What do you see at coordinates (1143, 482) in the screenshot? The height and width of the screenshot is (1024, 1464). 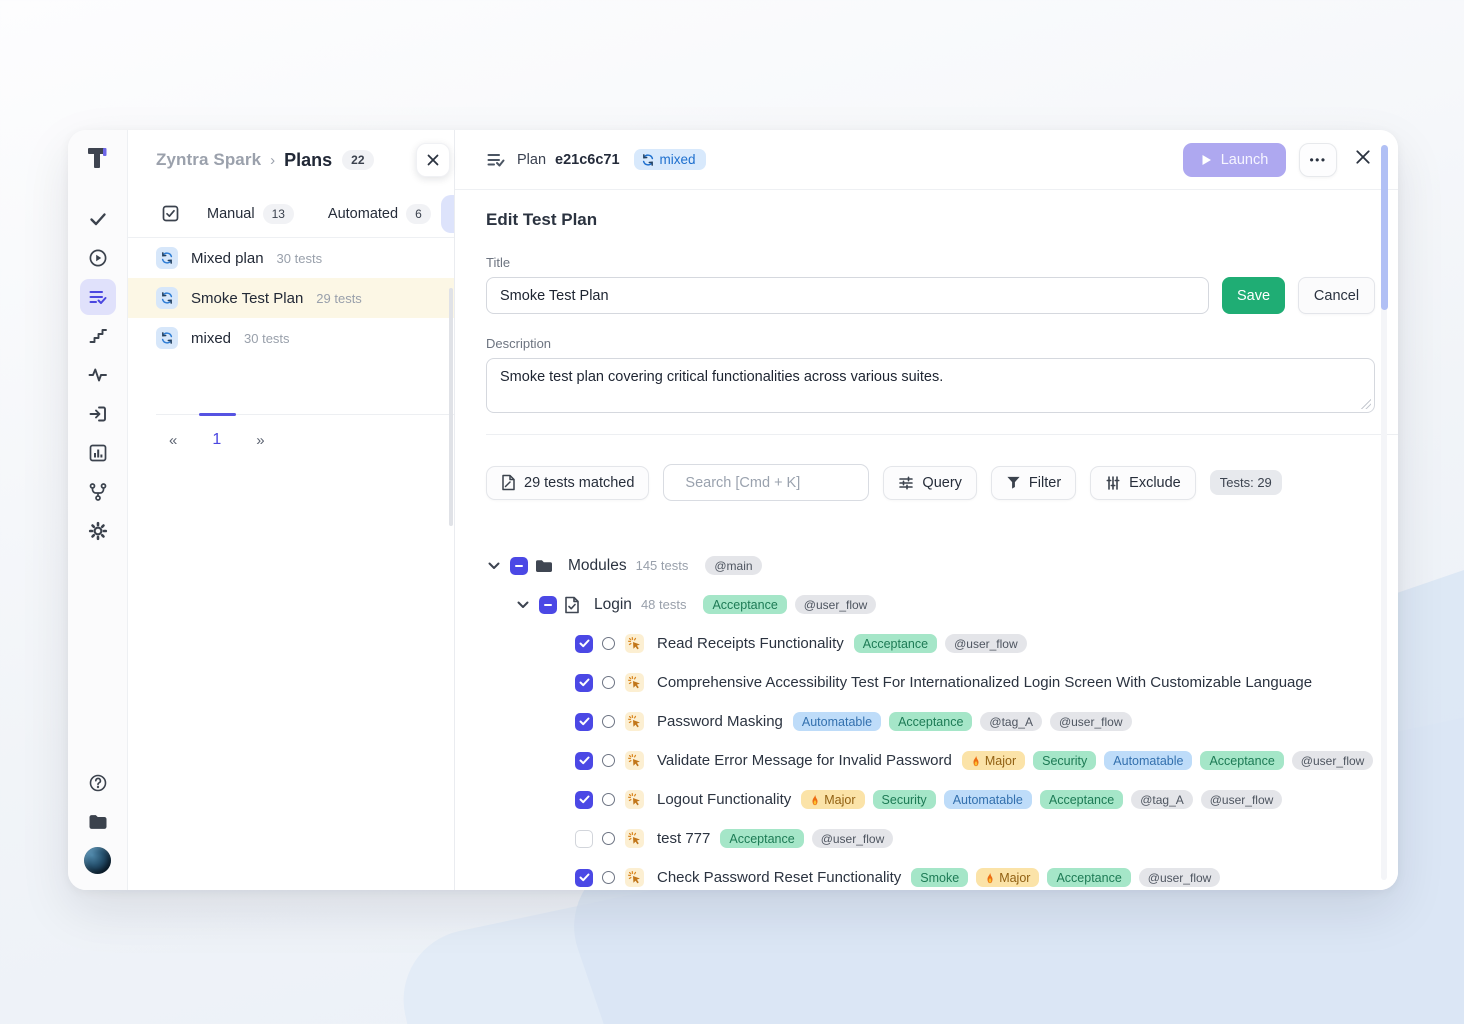 I see `exclude-button: Exclude` at bounding box center [1143, 482].